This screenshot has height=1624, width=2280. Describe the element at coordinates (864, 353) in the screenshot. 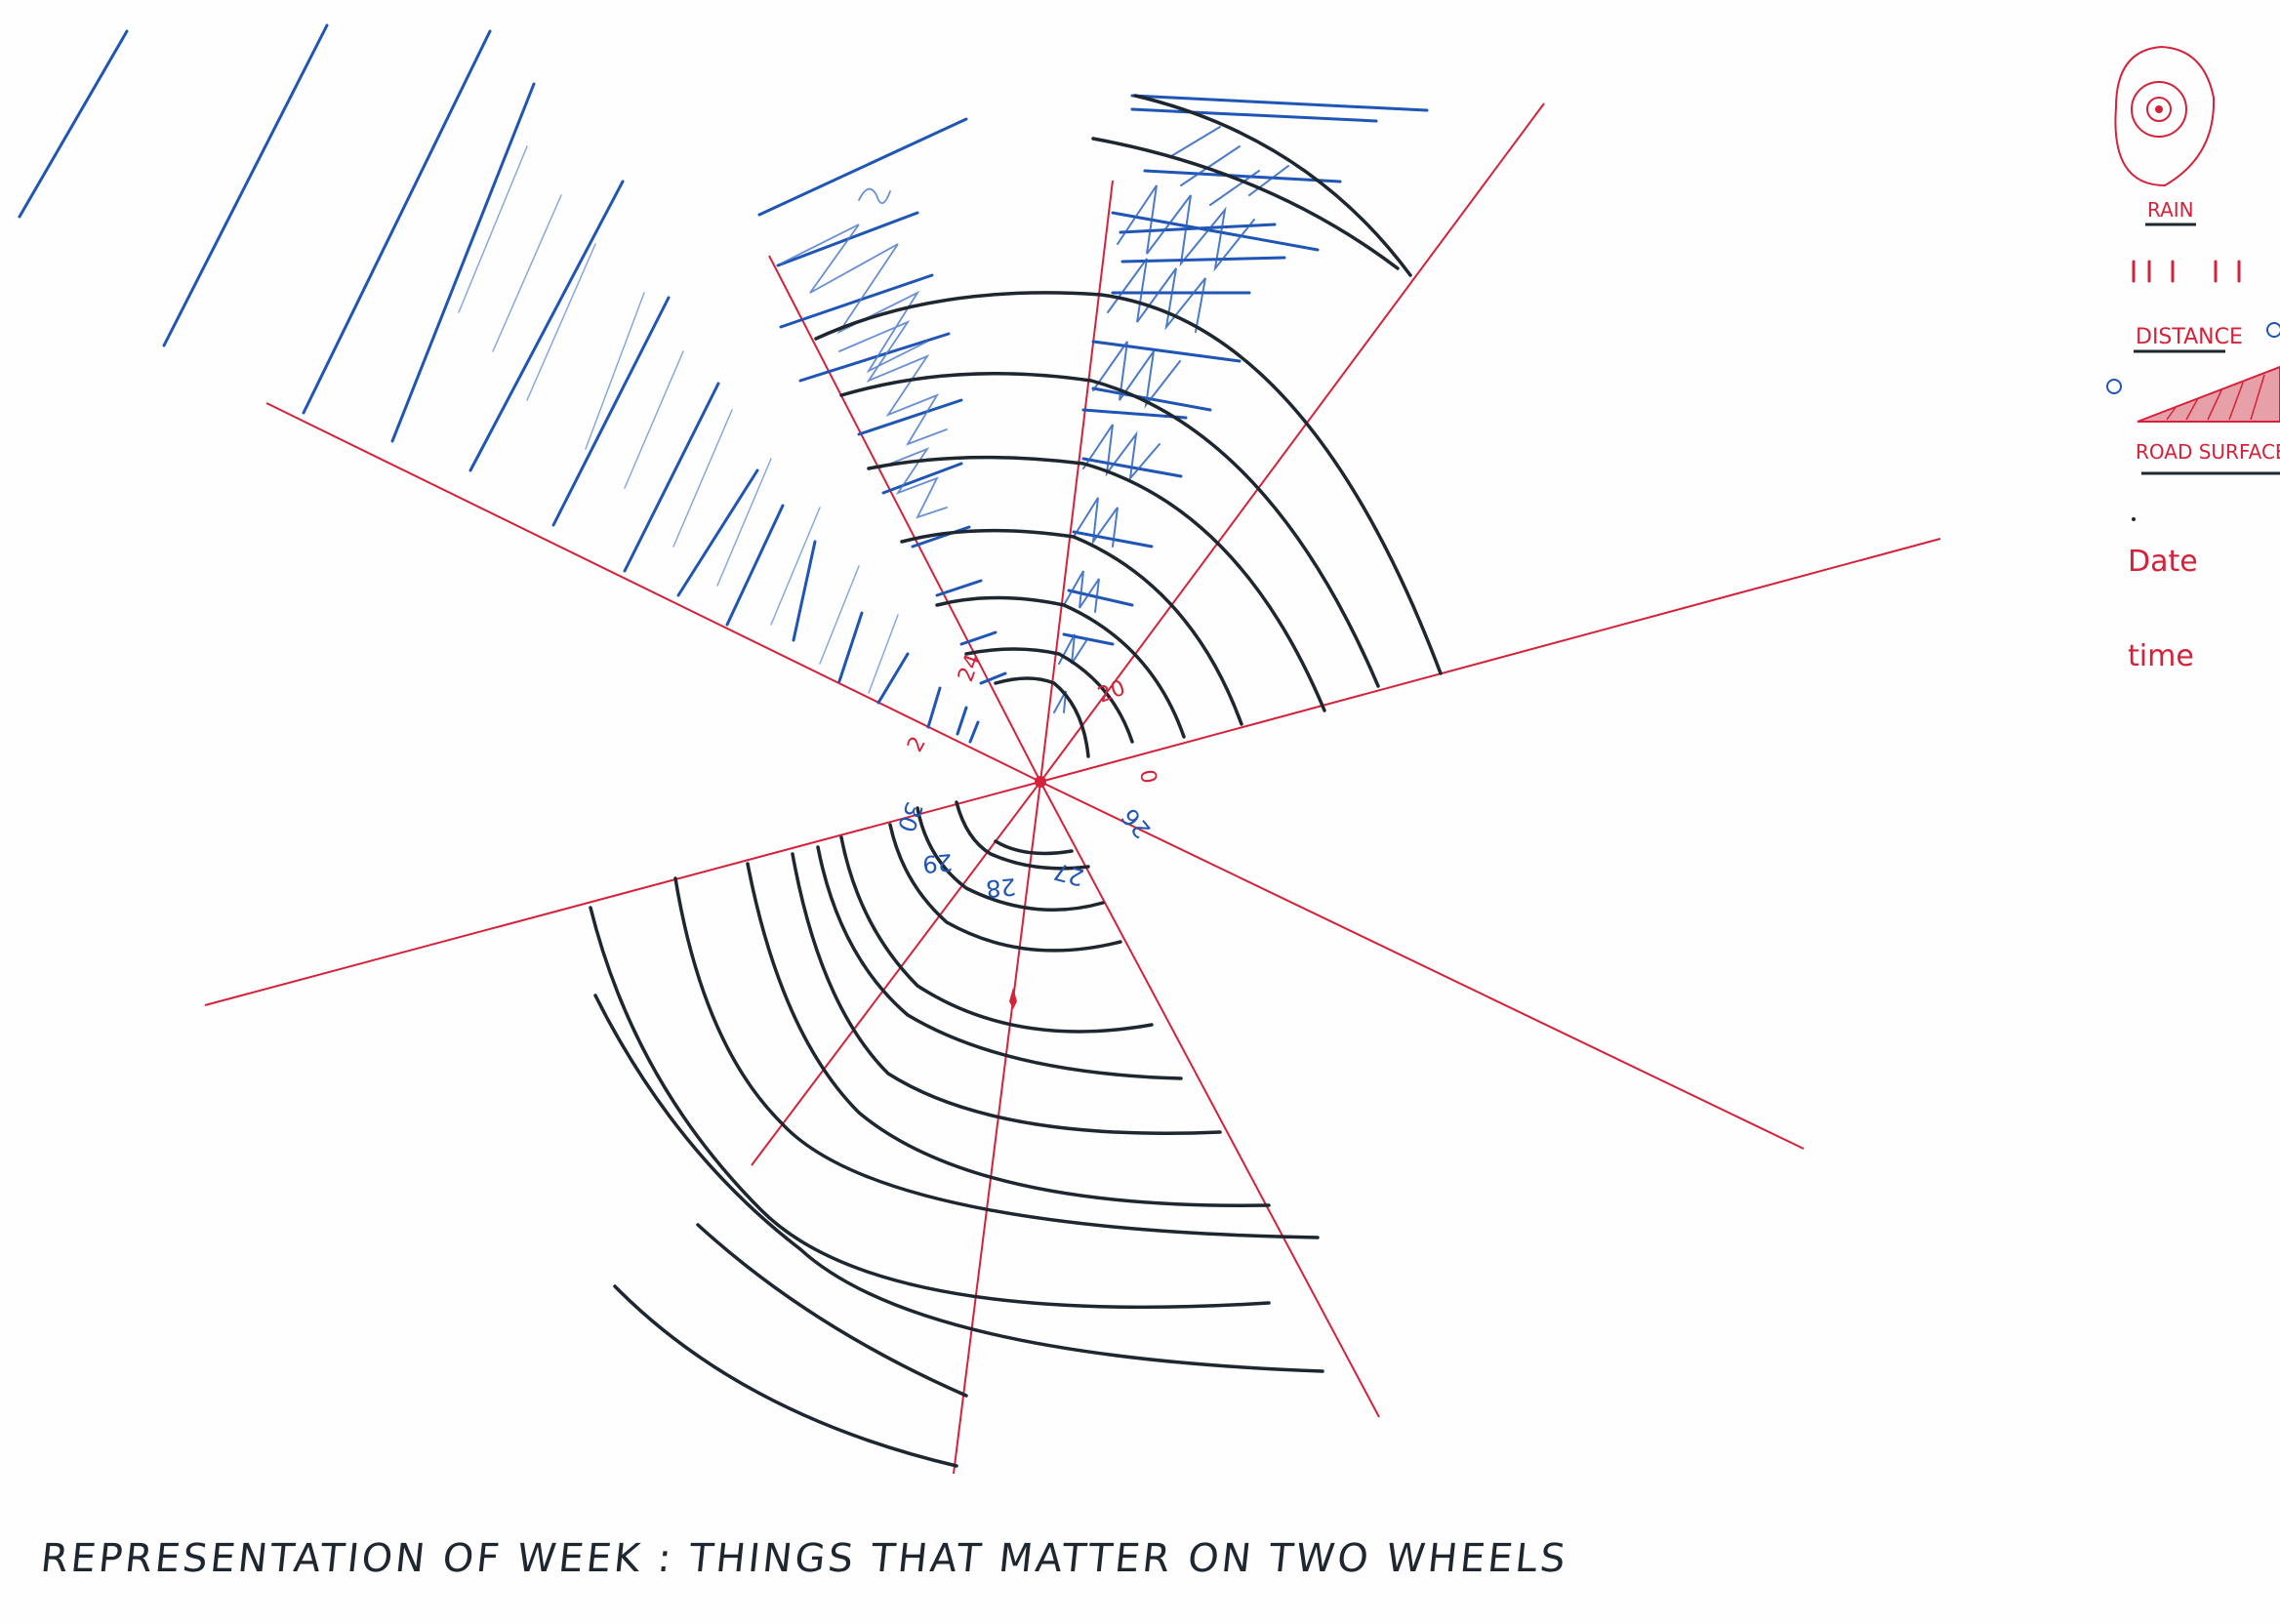

I see `rain-shading-center` at that location.